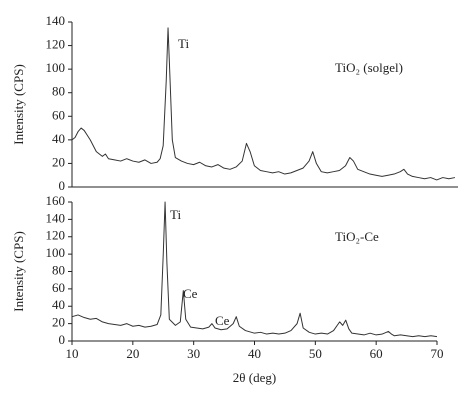  Describe the element at coordinates (254, 377) in the screenshot. I see `x-axis-label: 2θ (deg)` at that location.